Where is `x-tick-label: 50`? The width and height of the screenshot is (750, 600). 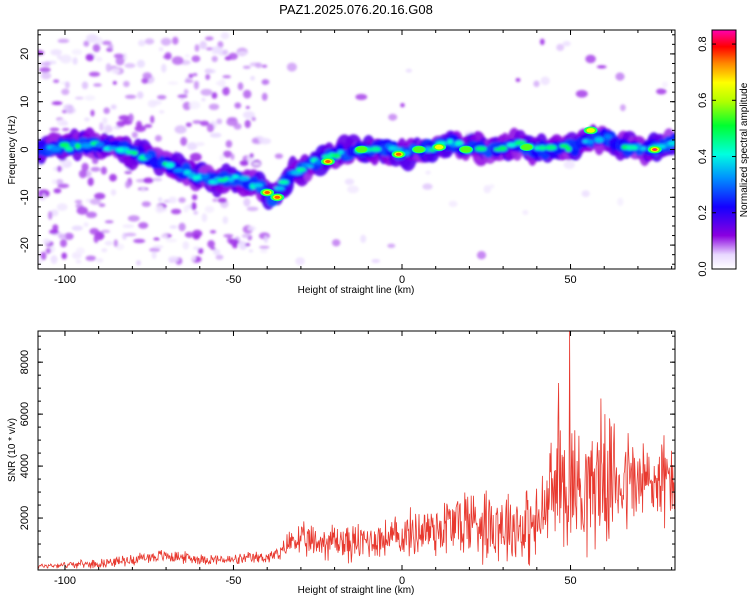
x-tick-label: 50 is located at coordinates (570, 280).